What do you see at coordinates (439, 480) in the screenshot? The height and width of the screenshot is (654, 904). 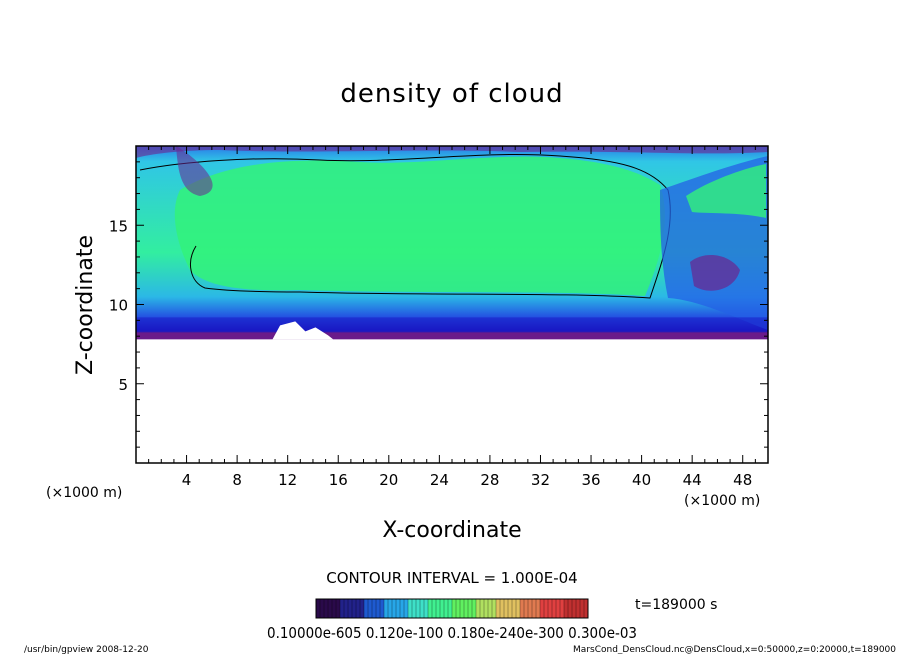 I see `x-tick-label: 24` at bounding box center [439, 480].